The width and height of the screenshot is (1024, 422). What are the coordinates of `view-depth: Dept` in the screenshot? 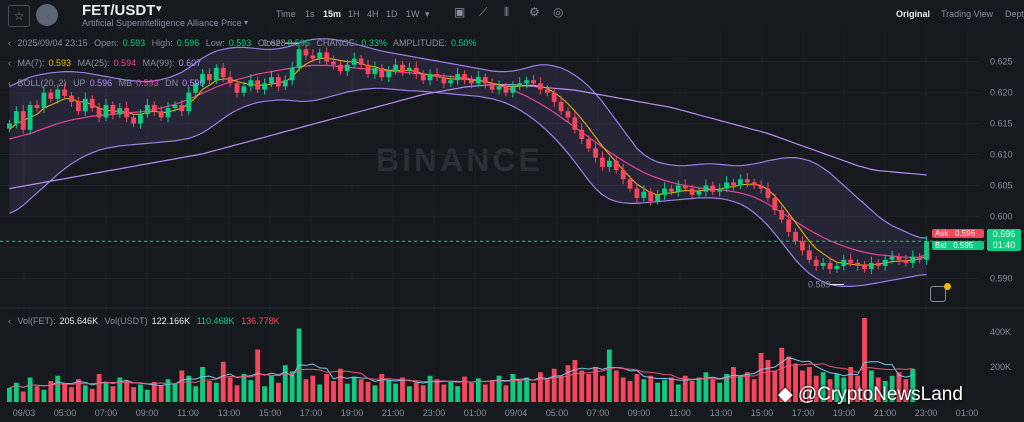 It's located at (1014, 14).